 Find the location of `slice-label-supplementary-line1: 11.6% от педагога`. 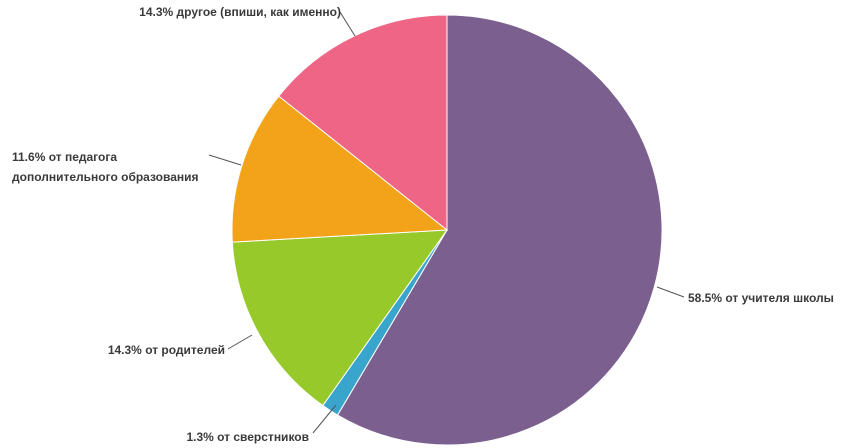

slice-label-supplementary-line1: 11.6% от педагога is located at coordinates (64, 157).